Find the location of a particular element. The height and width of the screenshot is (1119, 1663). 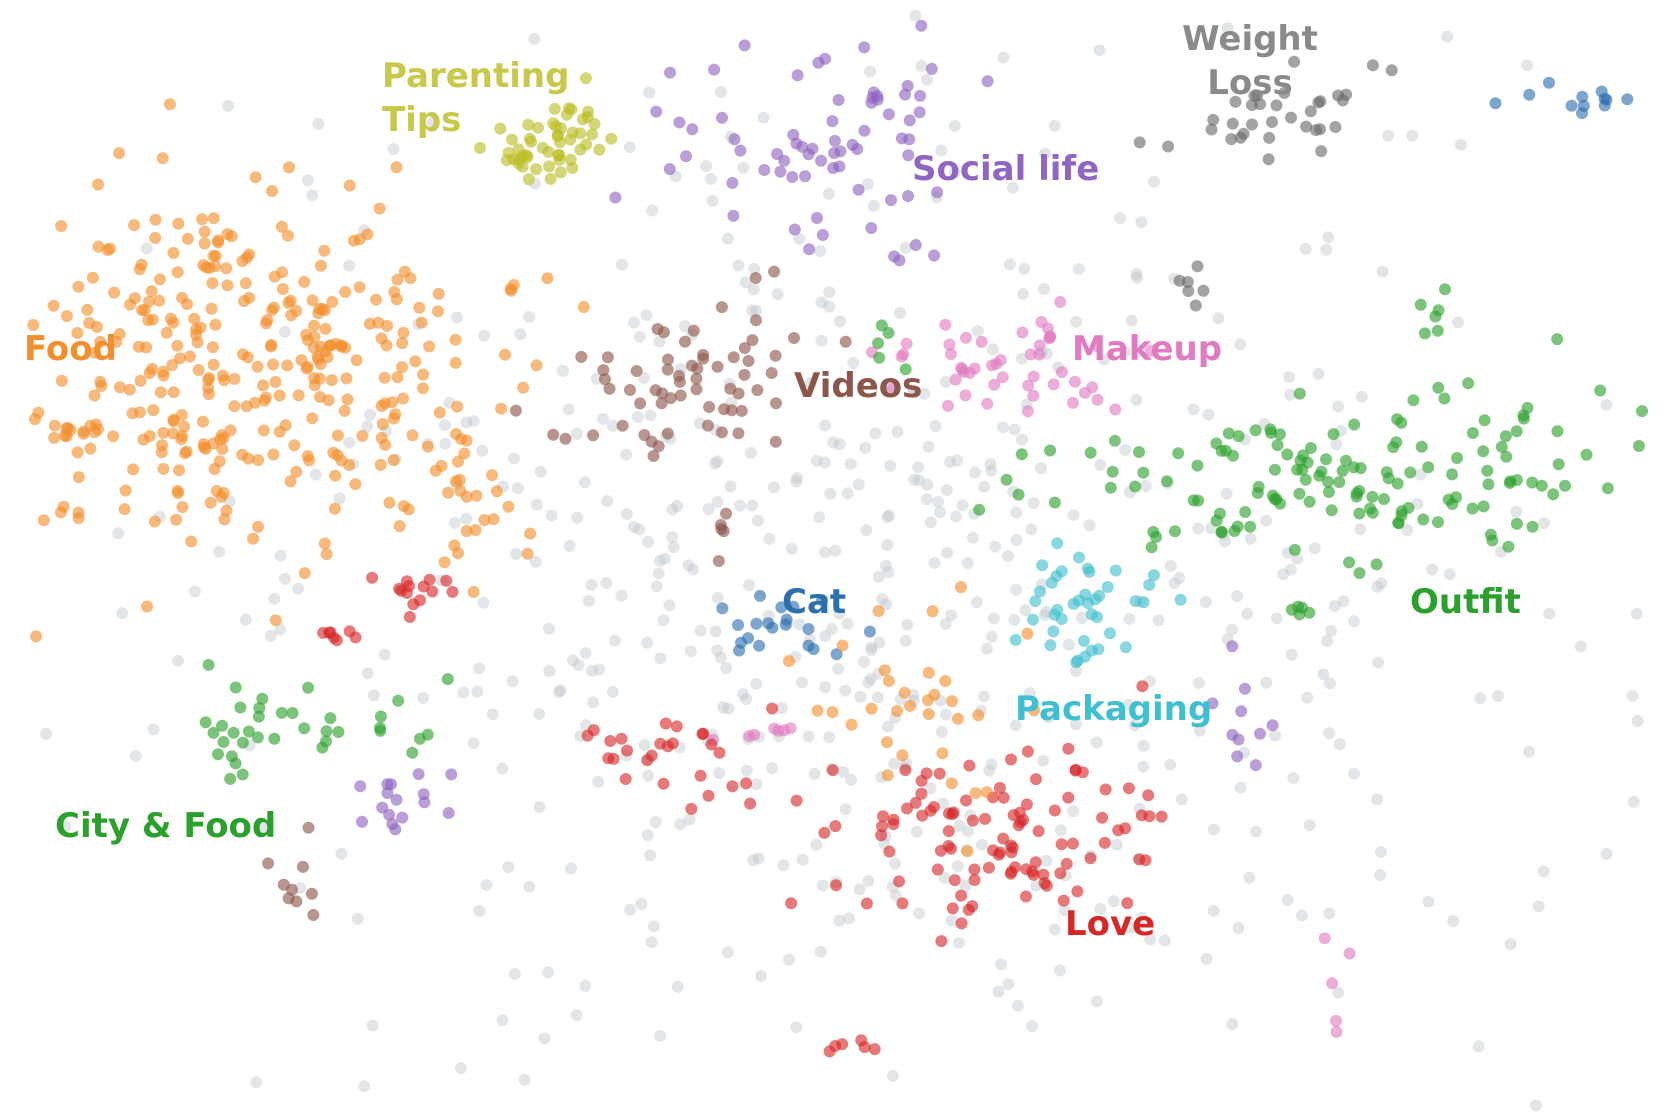

other-12-point is located at coordinates (932, 611).